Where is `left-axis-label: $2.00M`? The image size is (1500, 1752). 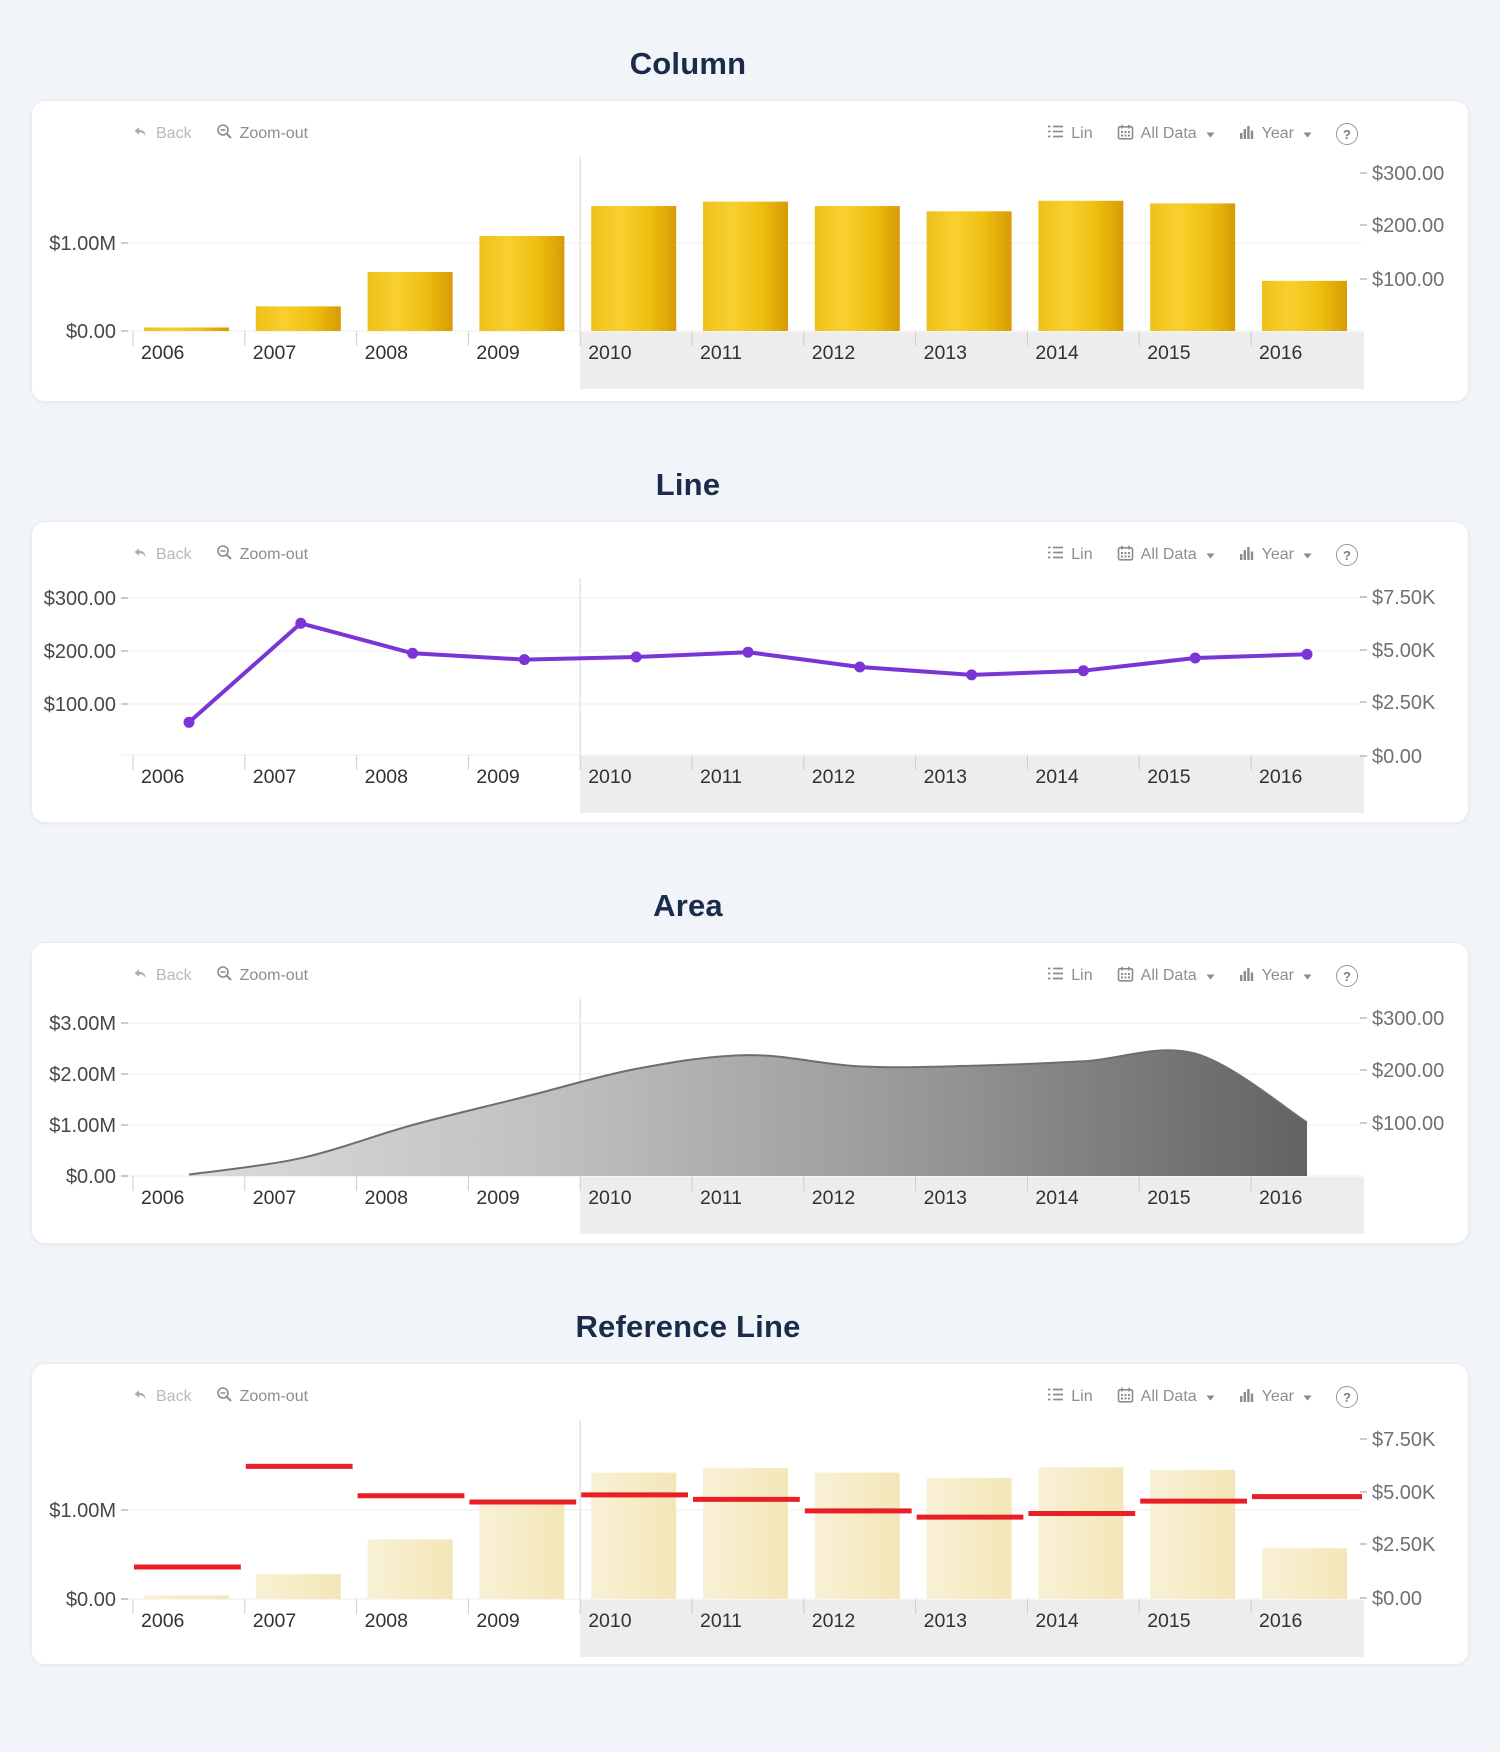 left-axis-label: $2.00M is located at coordinates (82, 1075).